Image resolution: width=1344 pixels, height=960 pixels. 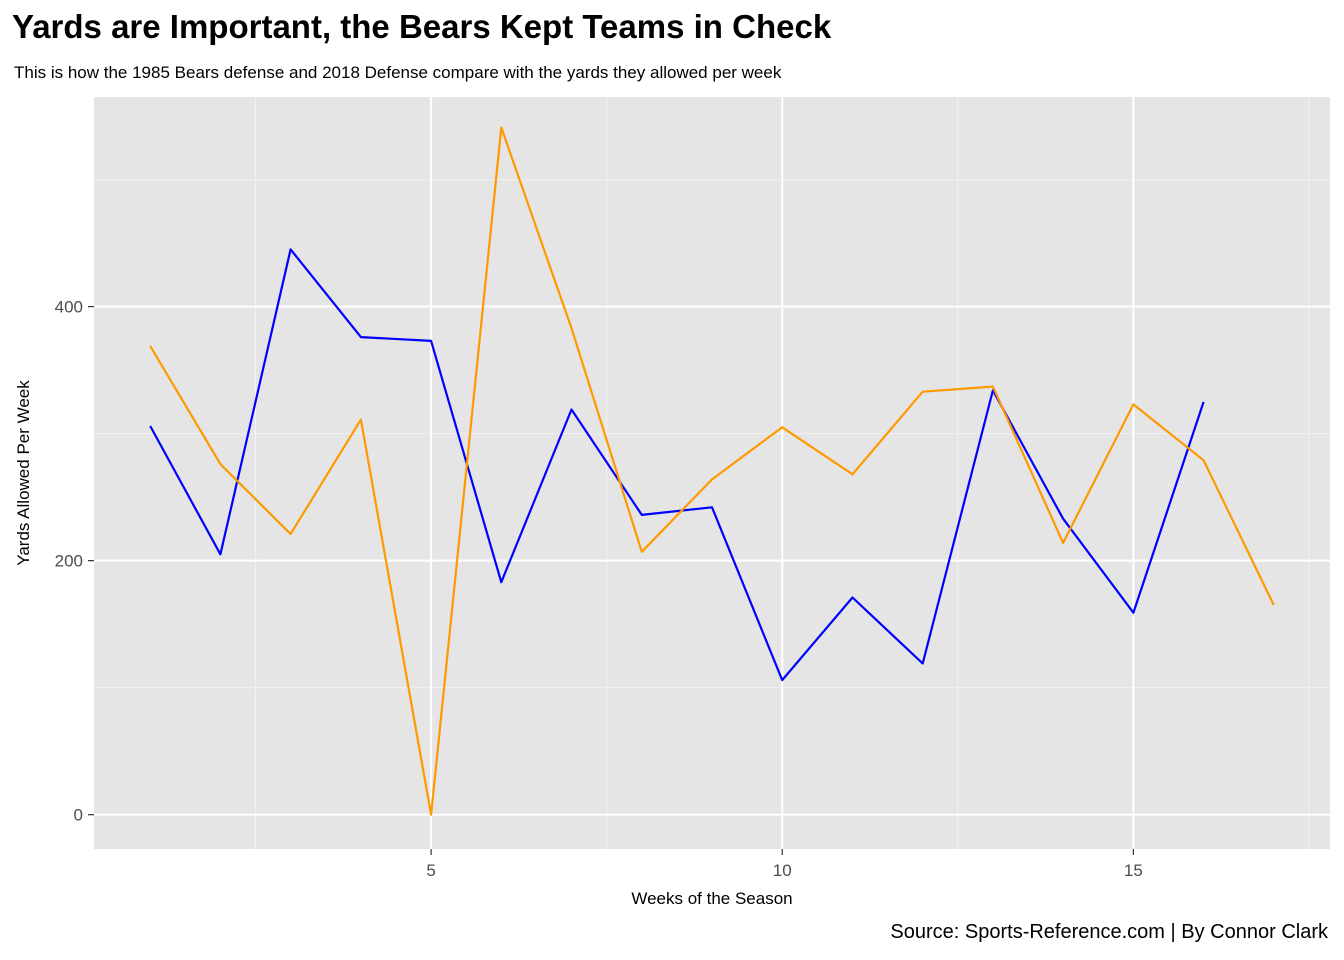 I want to click on y-tick-label: 0, so click(x=78, y=815).